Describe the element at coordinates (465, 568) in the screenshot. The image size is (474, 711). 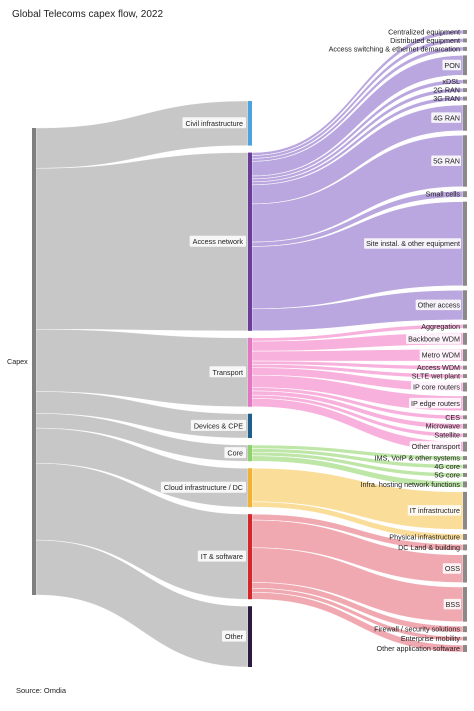
I see `node-oss` at that location.